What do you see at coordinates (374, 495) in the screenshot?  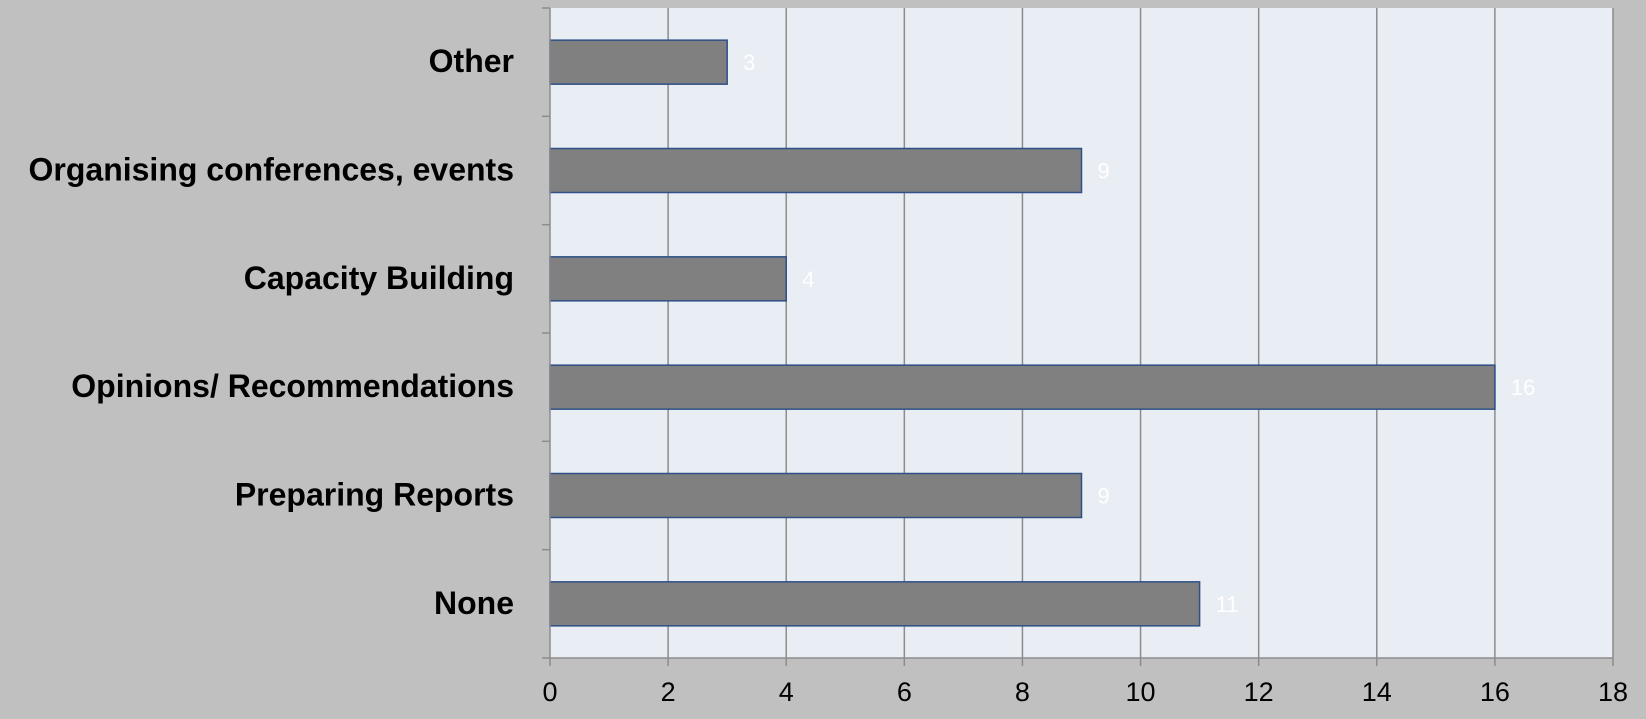 I see `category-label-preparing-reports: Preparing Reports` at bounding box center [374, 495].